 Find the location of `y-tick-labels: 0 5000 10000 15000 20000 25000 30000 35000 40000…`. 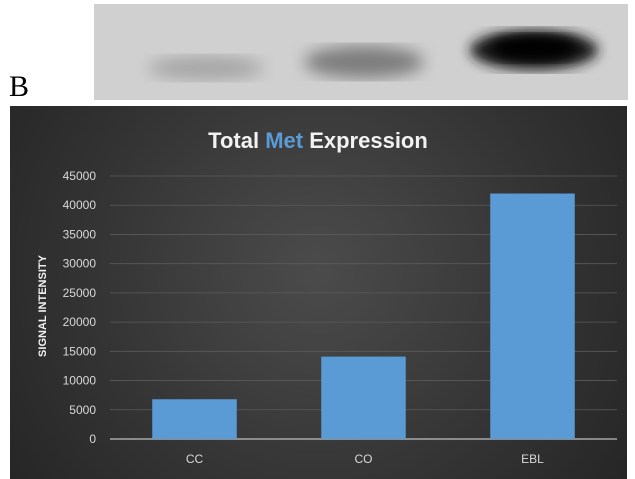

y-tick-labels: 0 5000 10000 15000 20000 25000 30000 35000 40000… is located at coordinates (80, 307).